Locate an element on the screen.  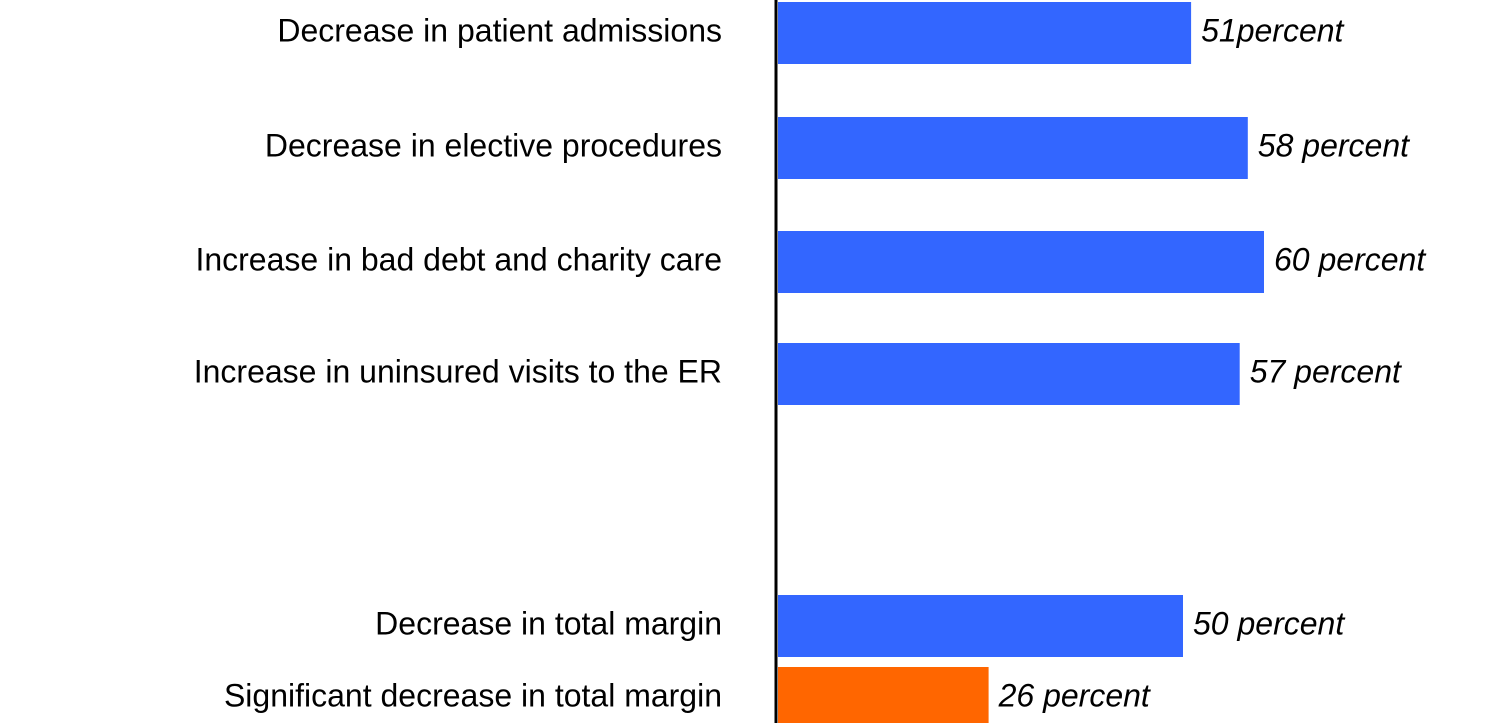
value-label: 60 percent is located at coordinates (1350, 259).